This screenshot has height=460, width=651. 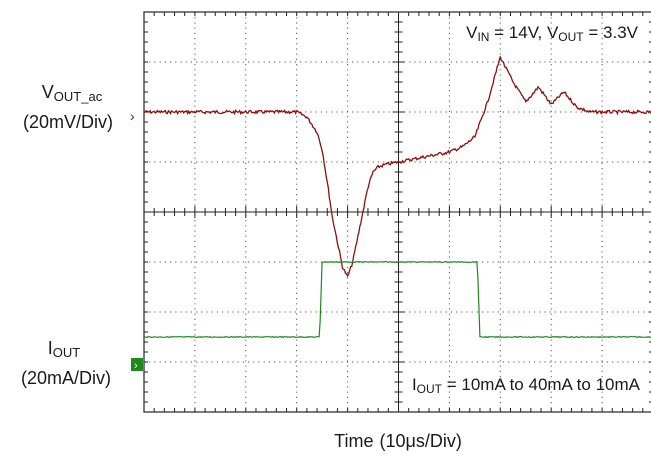 I want to click on x-axis-label: Time (10μs/Div), so click(x=398, y=441).